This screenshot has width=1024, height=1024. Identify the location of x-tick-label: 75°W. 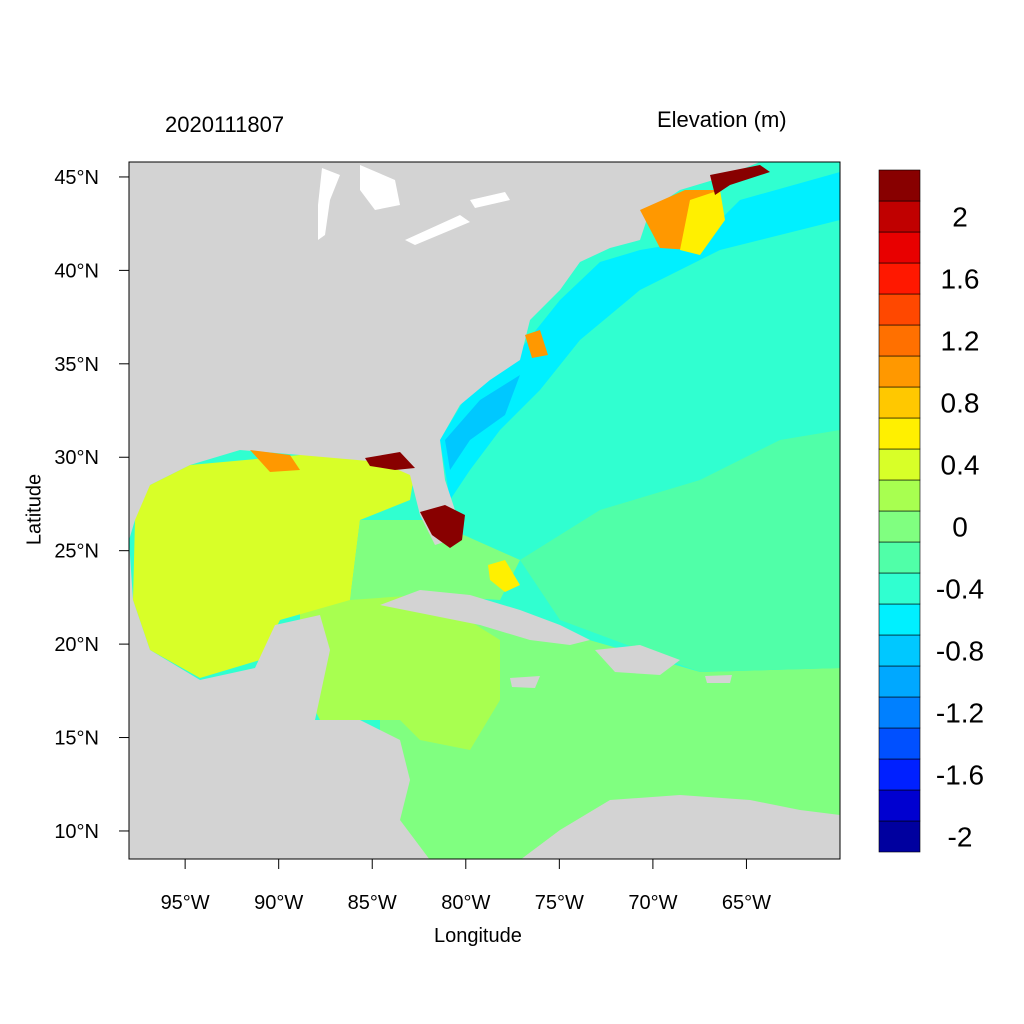
(559, 903).